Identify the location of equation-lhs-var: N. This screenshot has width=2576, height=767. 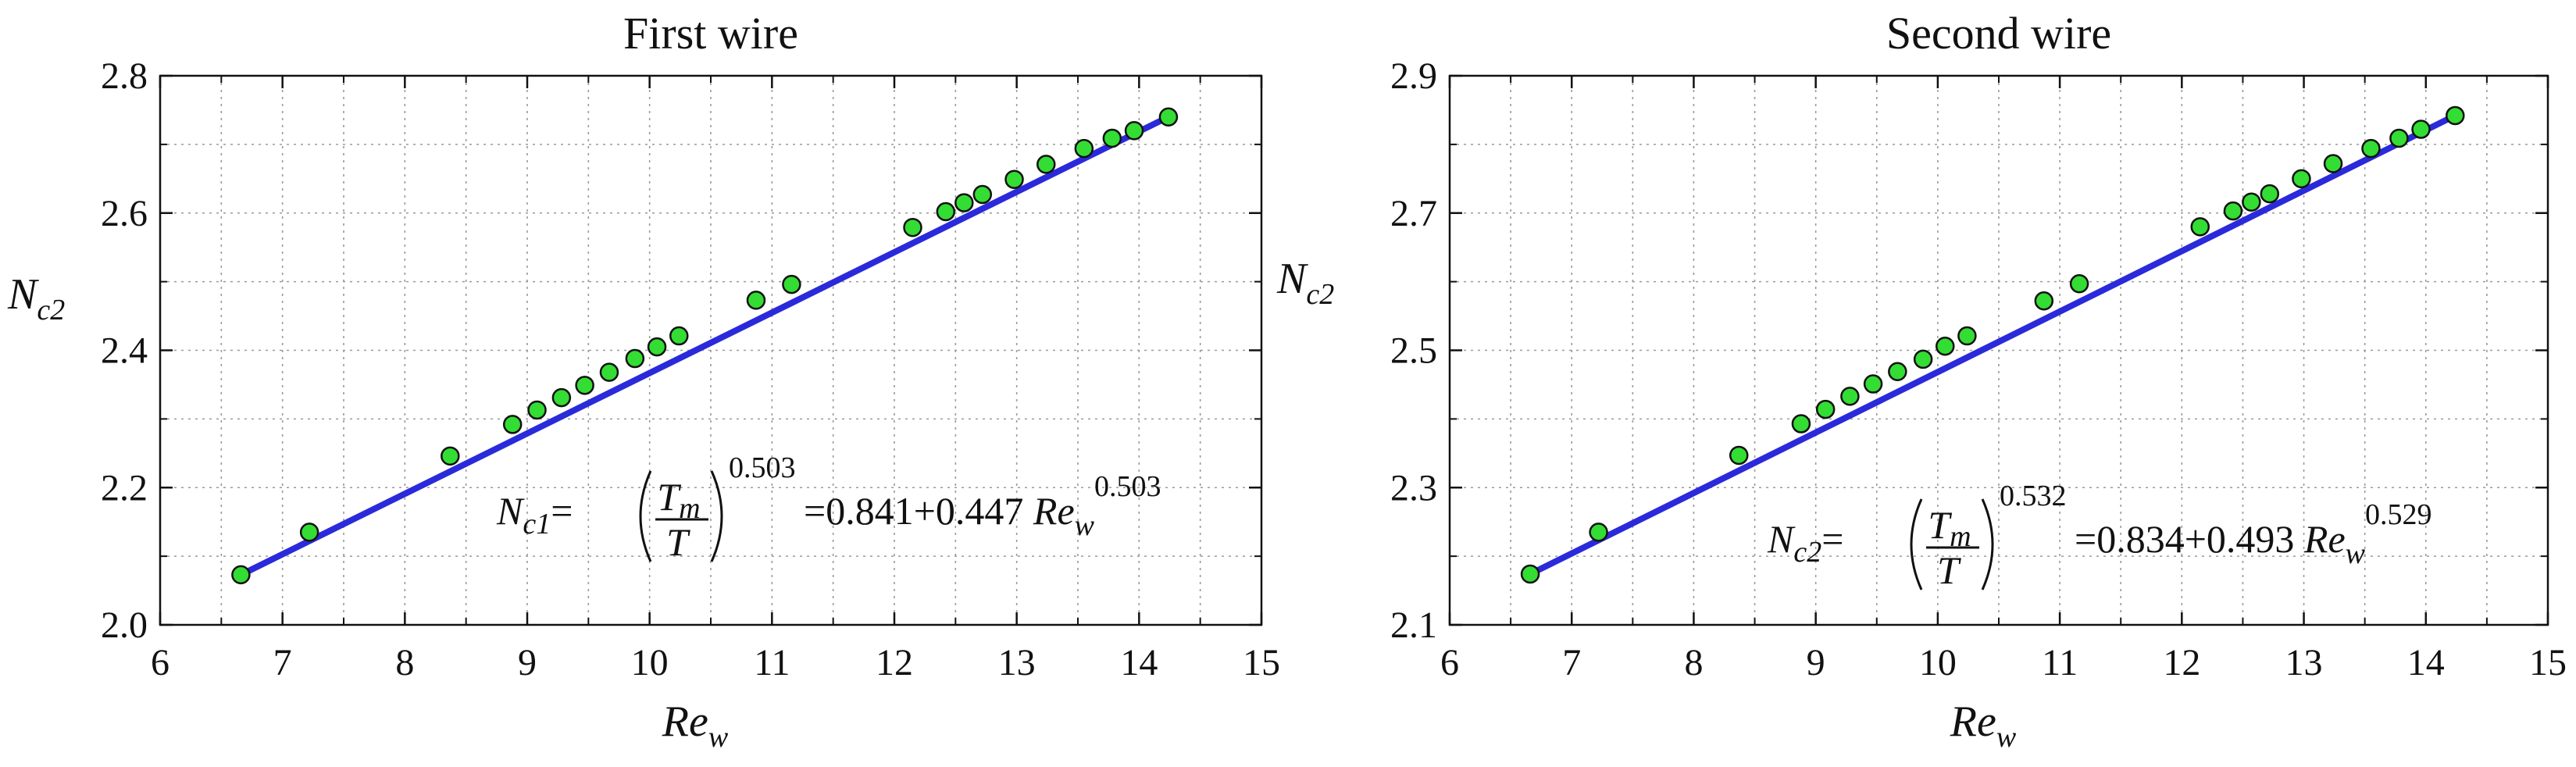
(510, 511).